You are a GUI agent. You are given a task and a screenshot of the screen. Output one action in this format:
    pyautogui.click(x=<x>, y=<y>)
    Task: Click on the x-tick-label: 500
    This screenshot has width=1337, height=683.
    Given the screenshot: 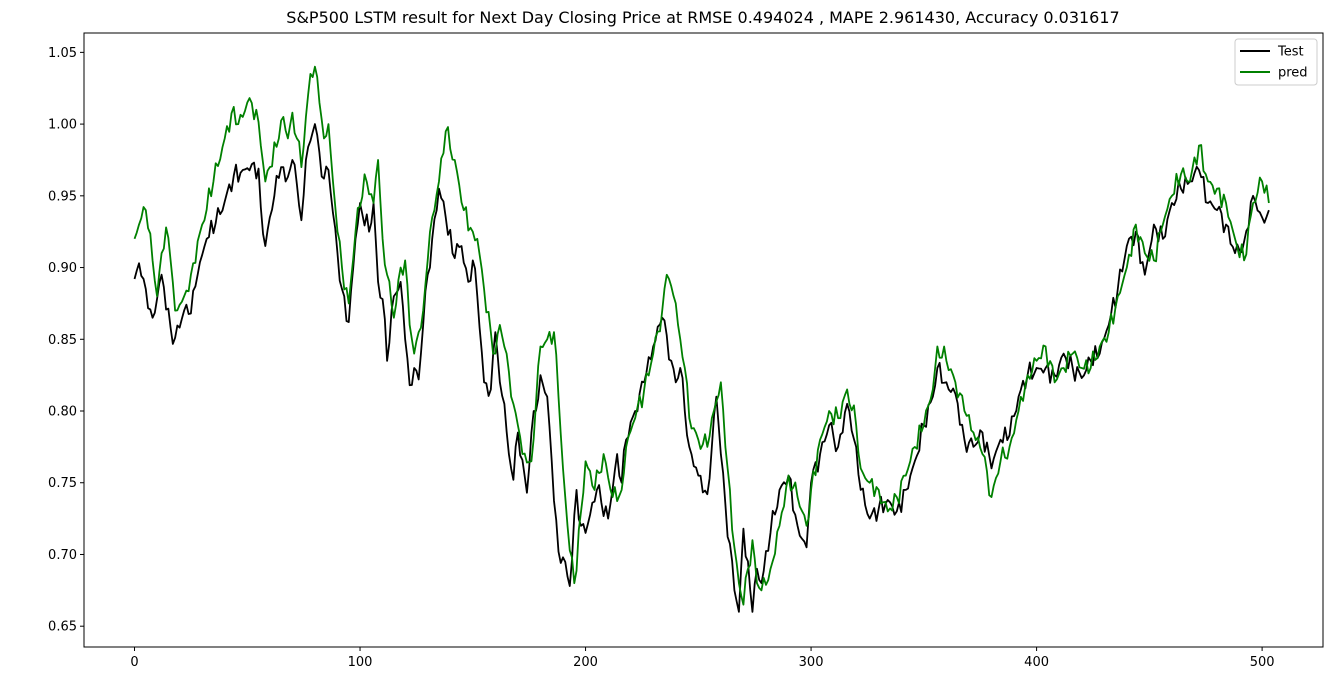 What is the action you would take?
    pyautogui.click(x=1262, y=662)
    